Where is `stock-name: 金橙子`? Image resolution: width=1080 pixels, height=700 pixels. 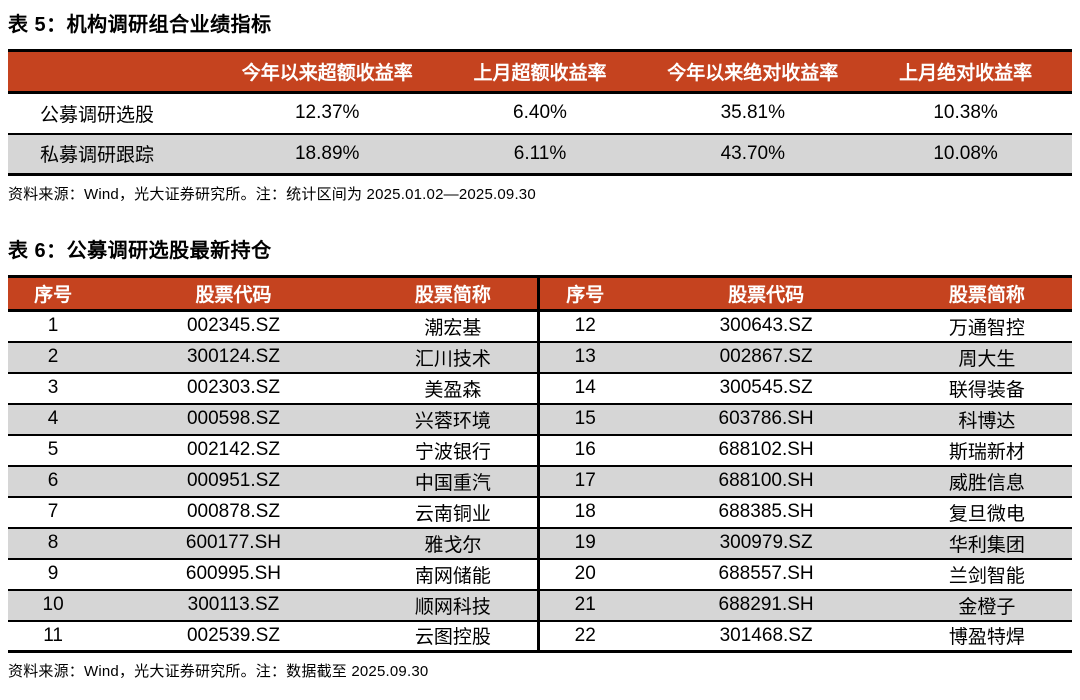 stock-name: 金橙子 is located at coordinates (986, 604).